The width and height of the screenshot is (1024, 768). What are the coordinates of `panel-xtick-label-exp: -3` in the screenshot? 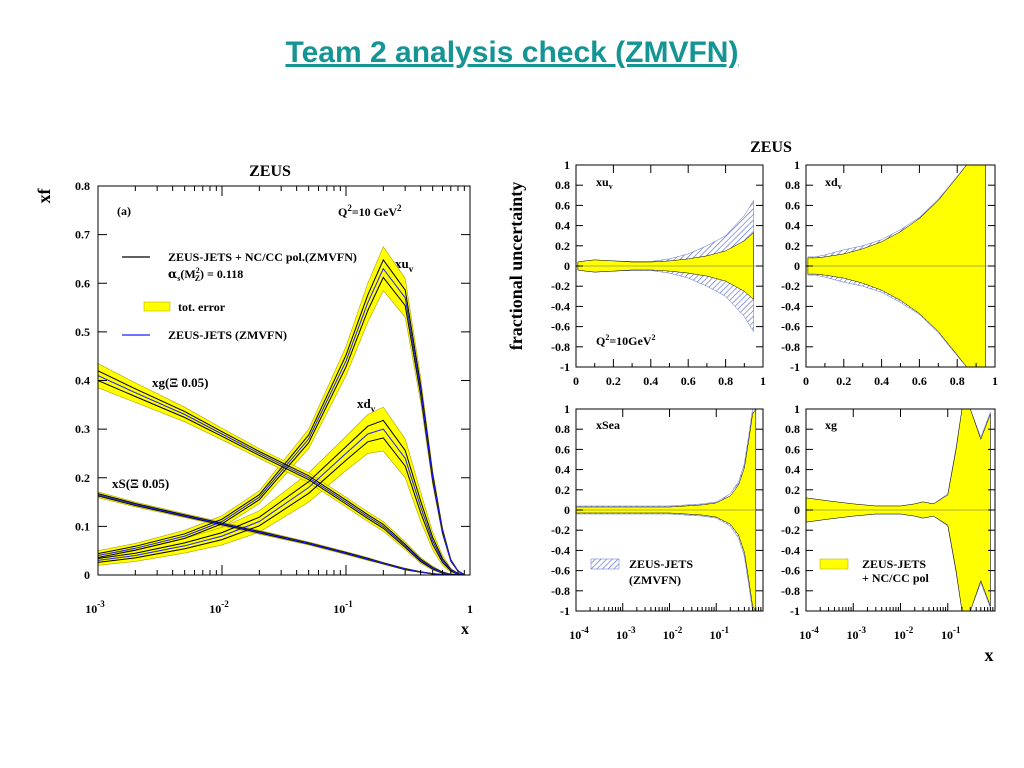 It's located at (632, 630).